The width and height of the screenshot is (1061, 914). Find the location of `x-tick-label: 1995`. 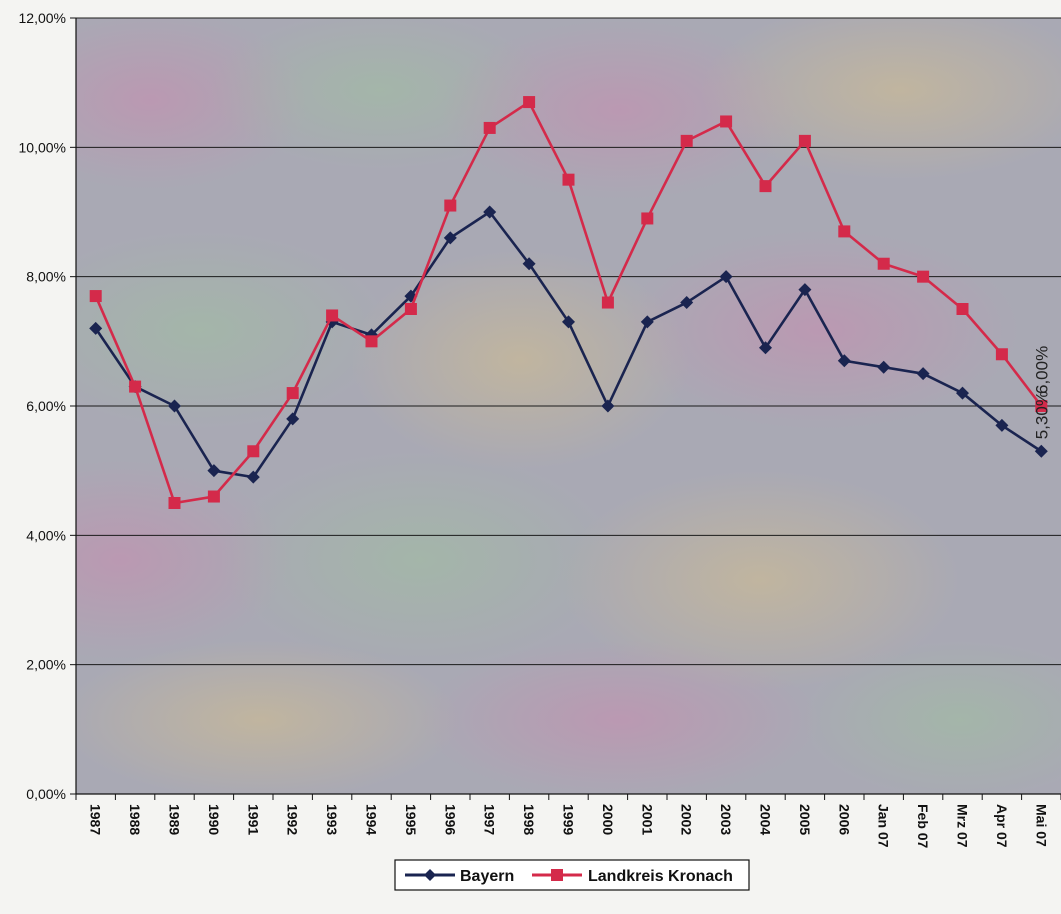

x-tick-label: 1995 is located at coordinates (411, 819).